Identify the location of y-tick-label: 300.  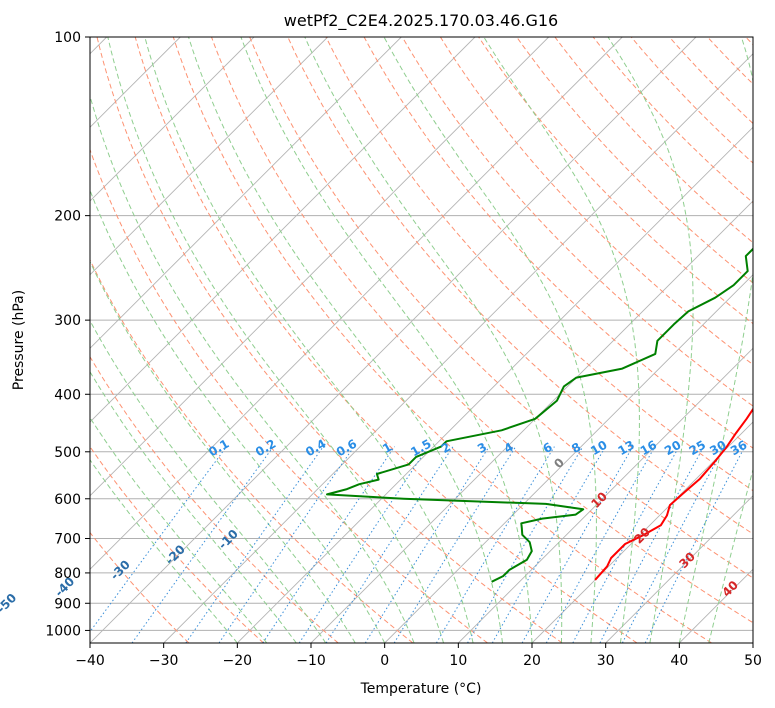
(67, 321).